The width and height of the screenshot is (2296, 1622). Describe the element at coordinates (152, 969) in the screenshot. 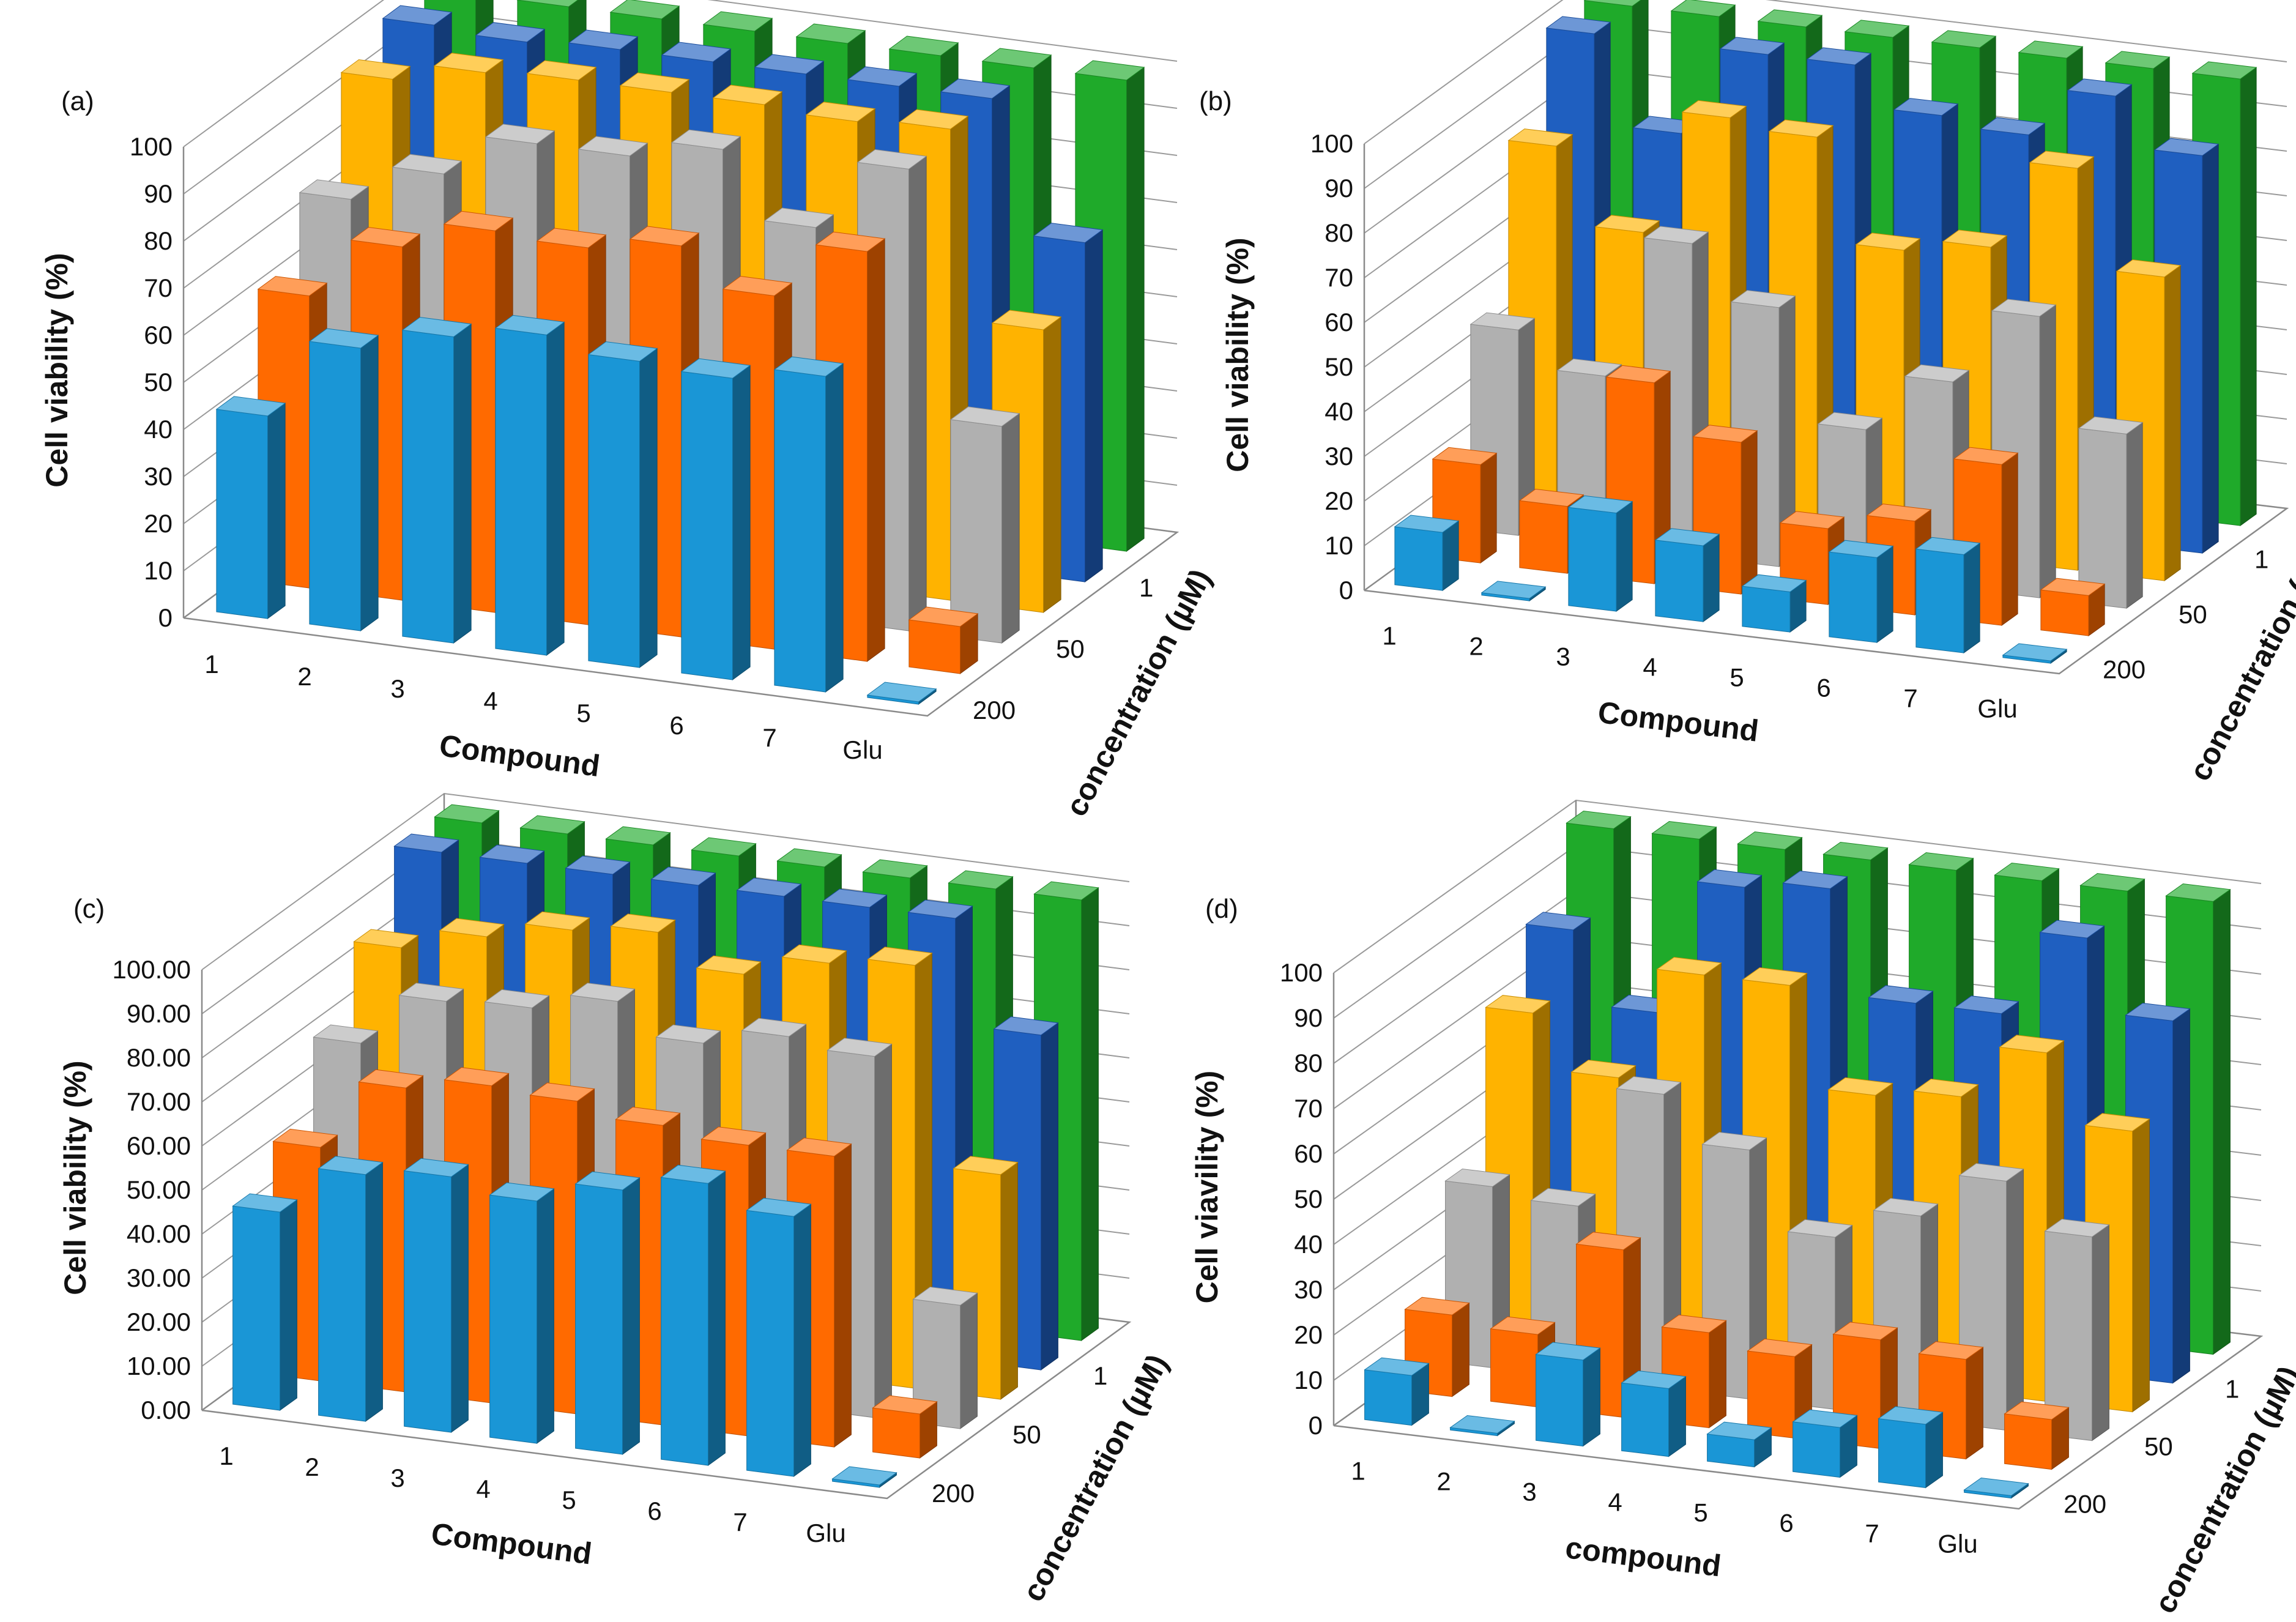

I see `y-tick-label: 100.00` at that location.